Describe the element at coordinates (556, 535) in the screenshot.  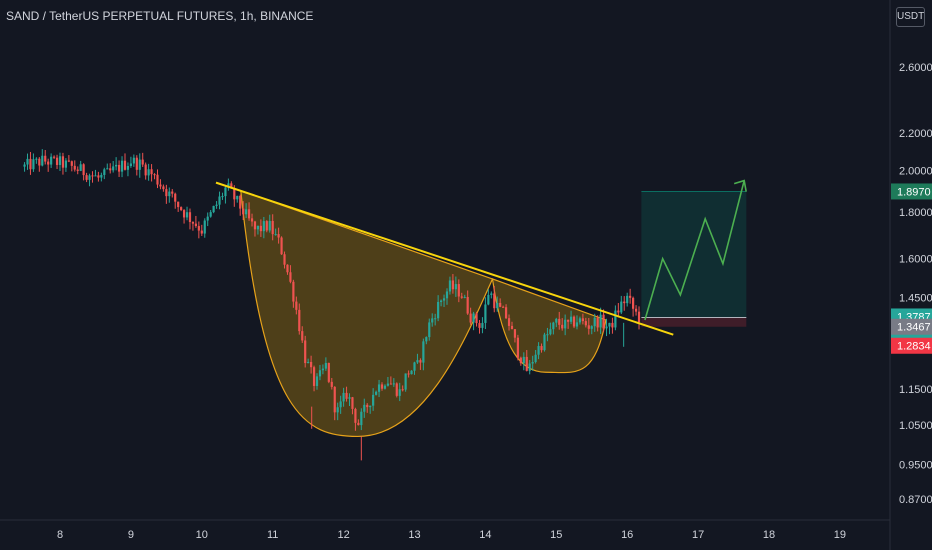
I see `x-tick-label: 15` at that location.